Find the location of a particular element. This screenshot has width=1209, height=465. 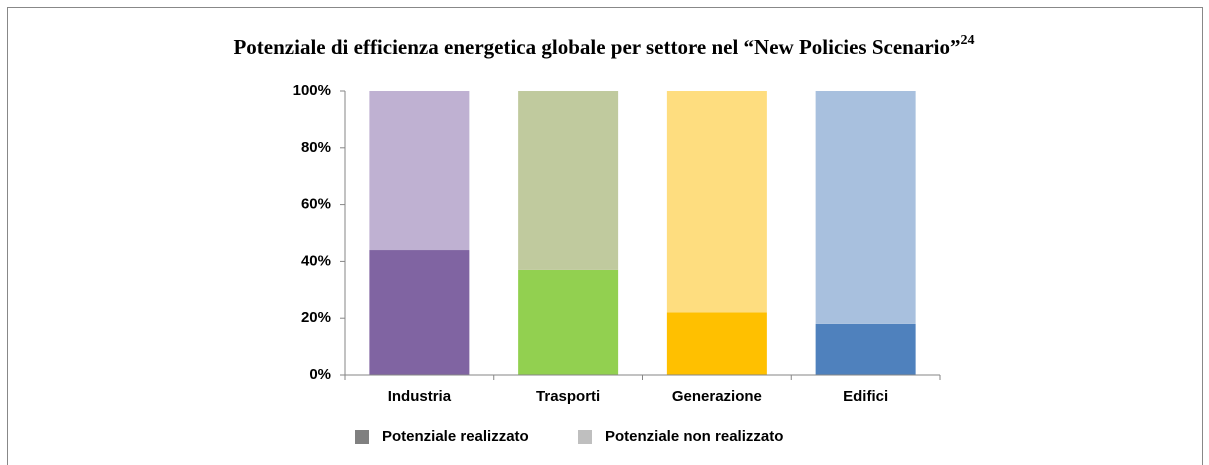

y-tick-label: 100% is located at coordinates (312, 90).